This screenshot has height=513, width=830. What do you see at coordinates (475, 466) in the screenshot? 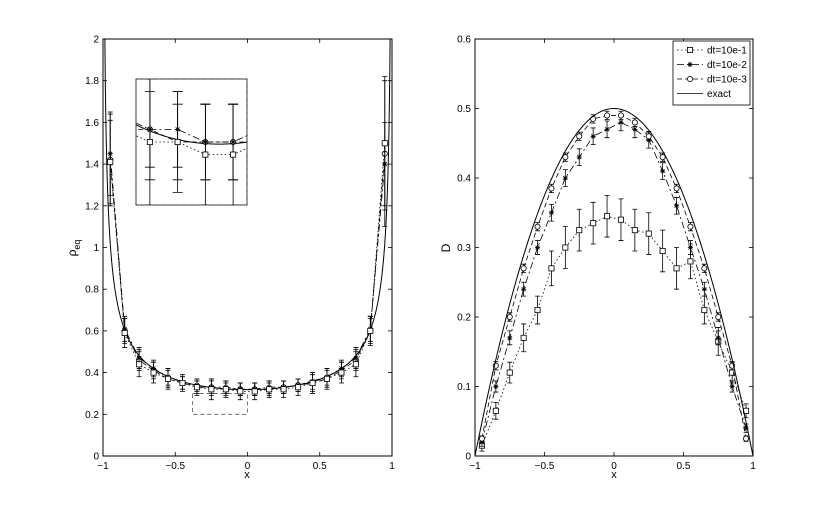
I see `right-x-tick-label: −1` at bounding box center [475, 466].